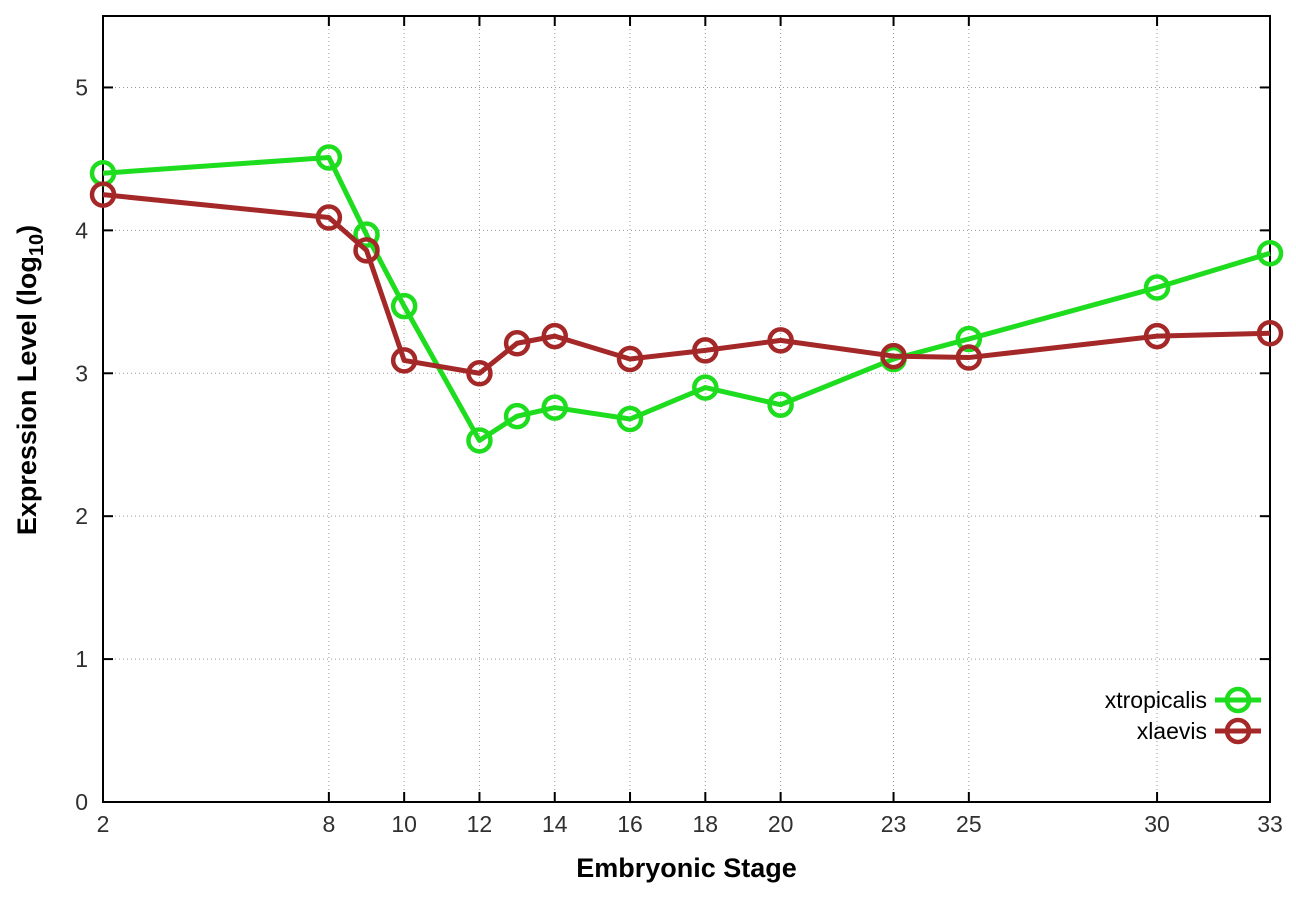  I want to click on x-tick-label: 12, so click(480, 824).